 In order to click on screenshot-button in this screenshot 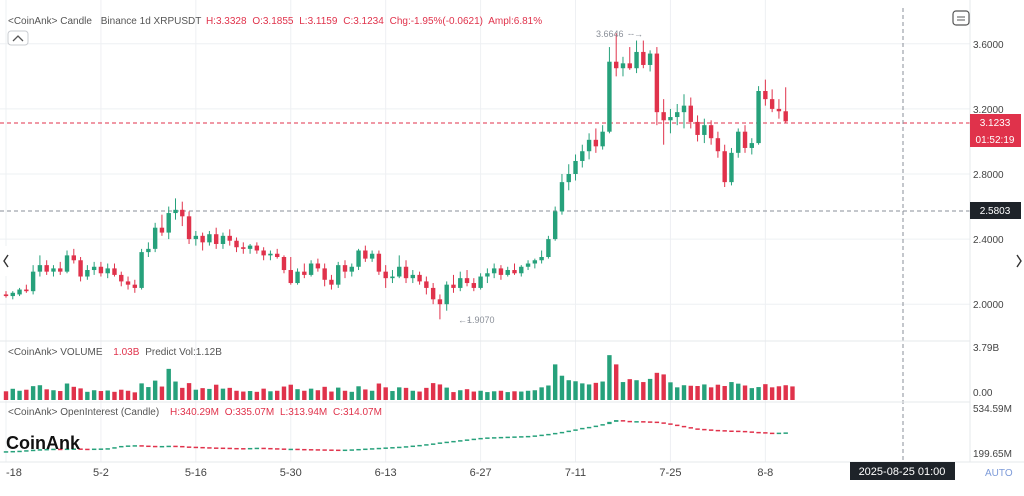, I will do `click(961, 18)`.